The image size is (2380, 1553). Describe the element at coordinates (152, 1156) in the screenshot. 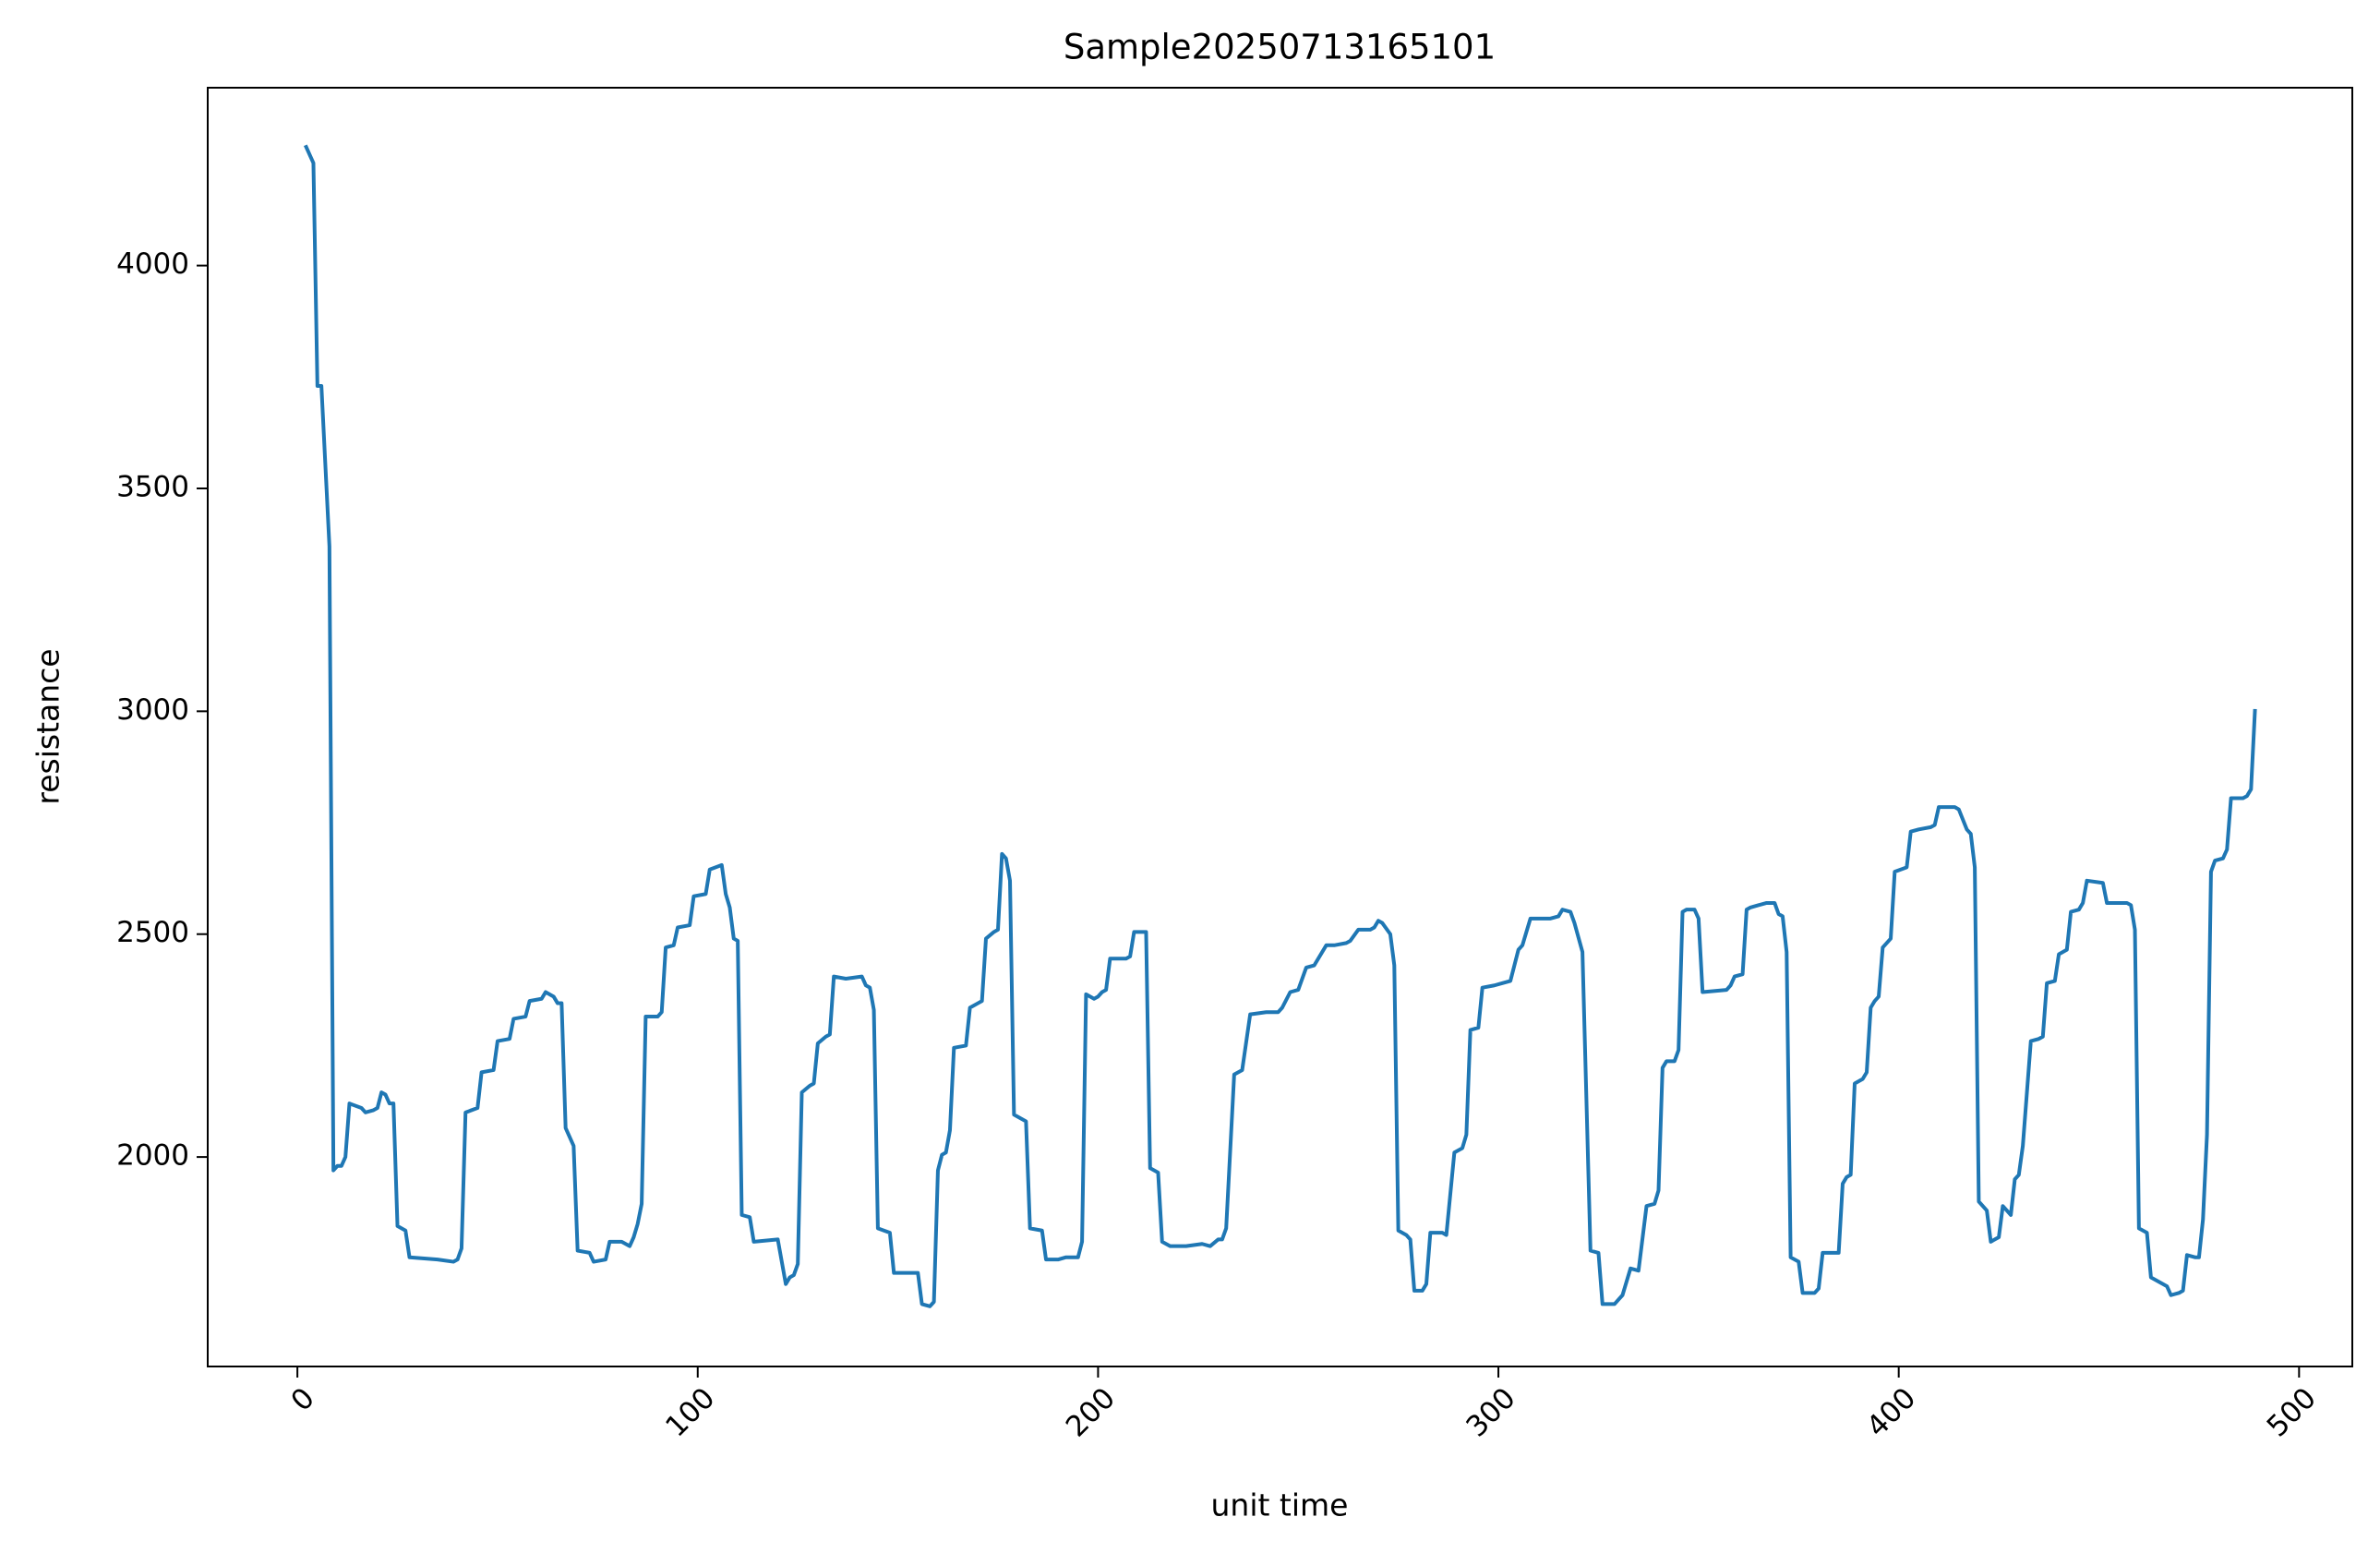

I see `y-tick-label: 2000` at that location.